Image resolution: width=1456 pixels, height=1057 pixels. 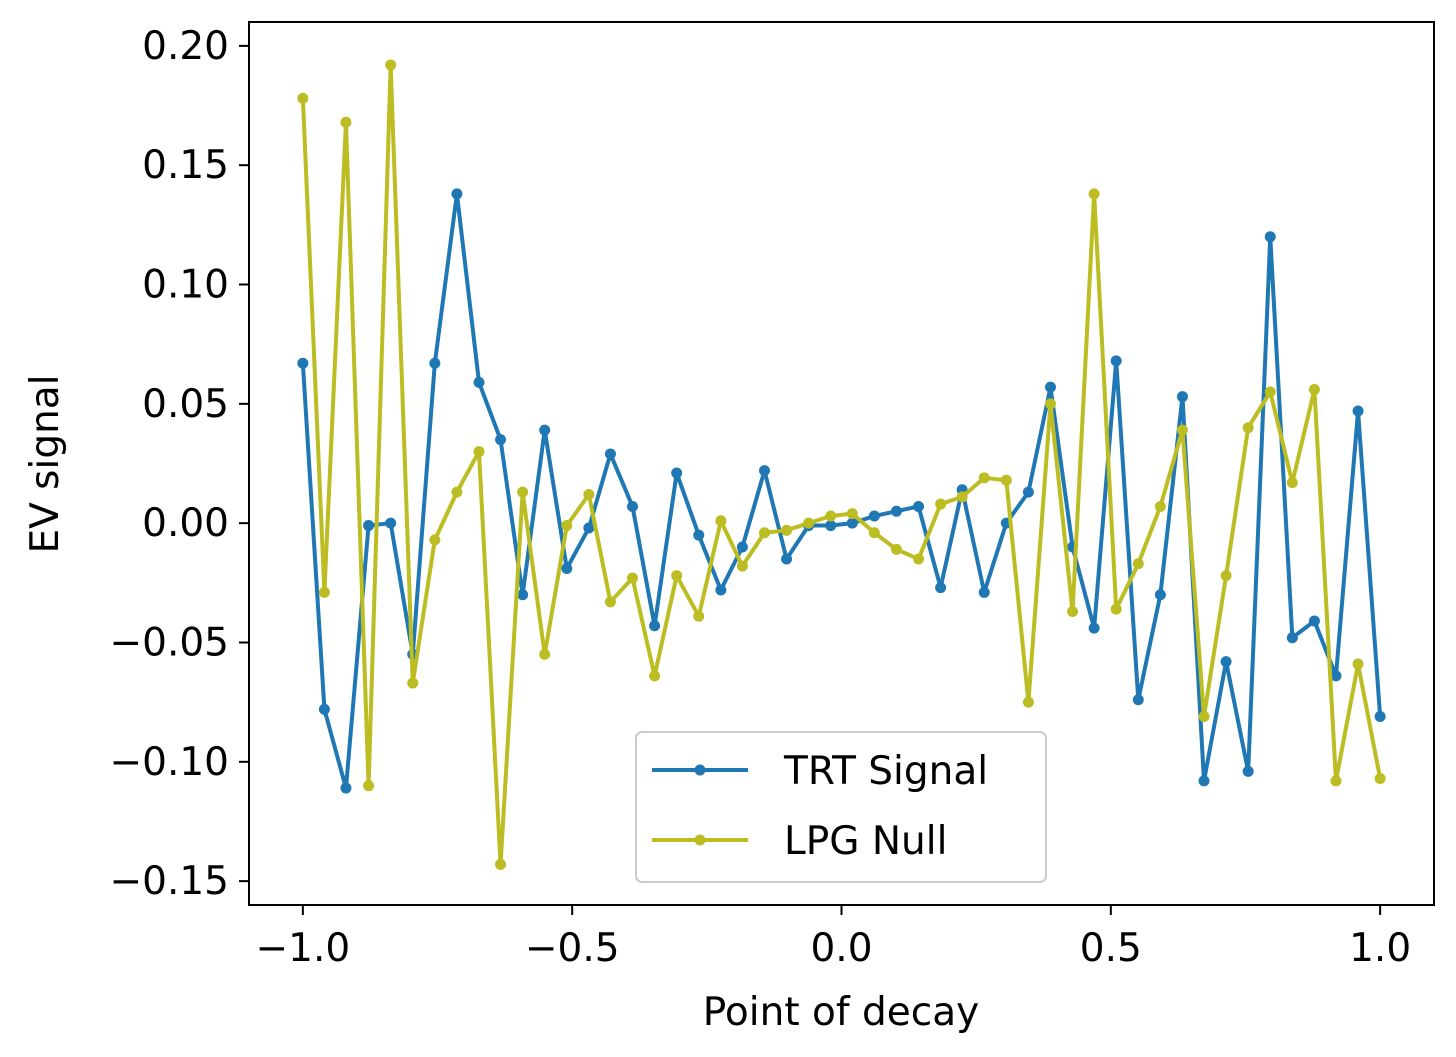 What do you see at coordinates (169, 642) in the screenshot?
I see `y-tick-label: −0.05` at bounding box center [169, 642].